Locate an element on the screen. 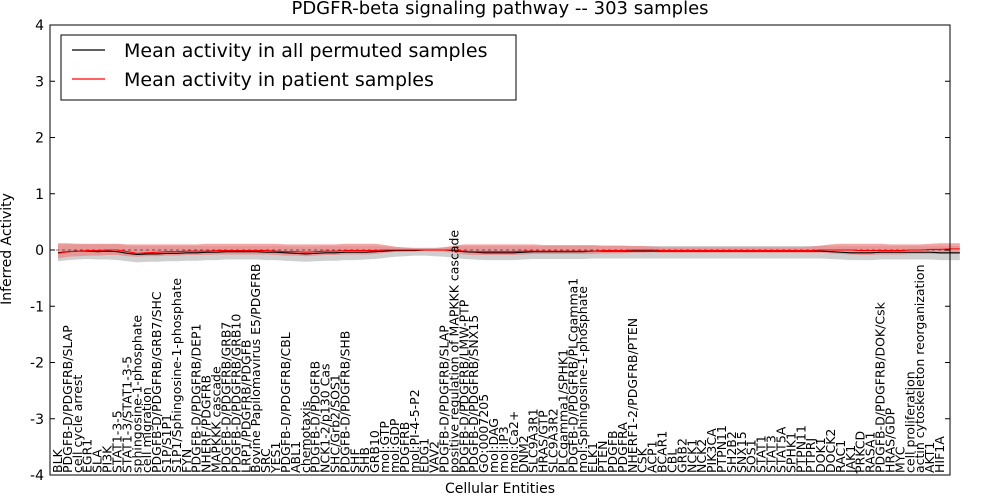  category-label: VAV2 is located at coordinates (434, 457).